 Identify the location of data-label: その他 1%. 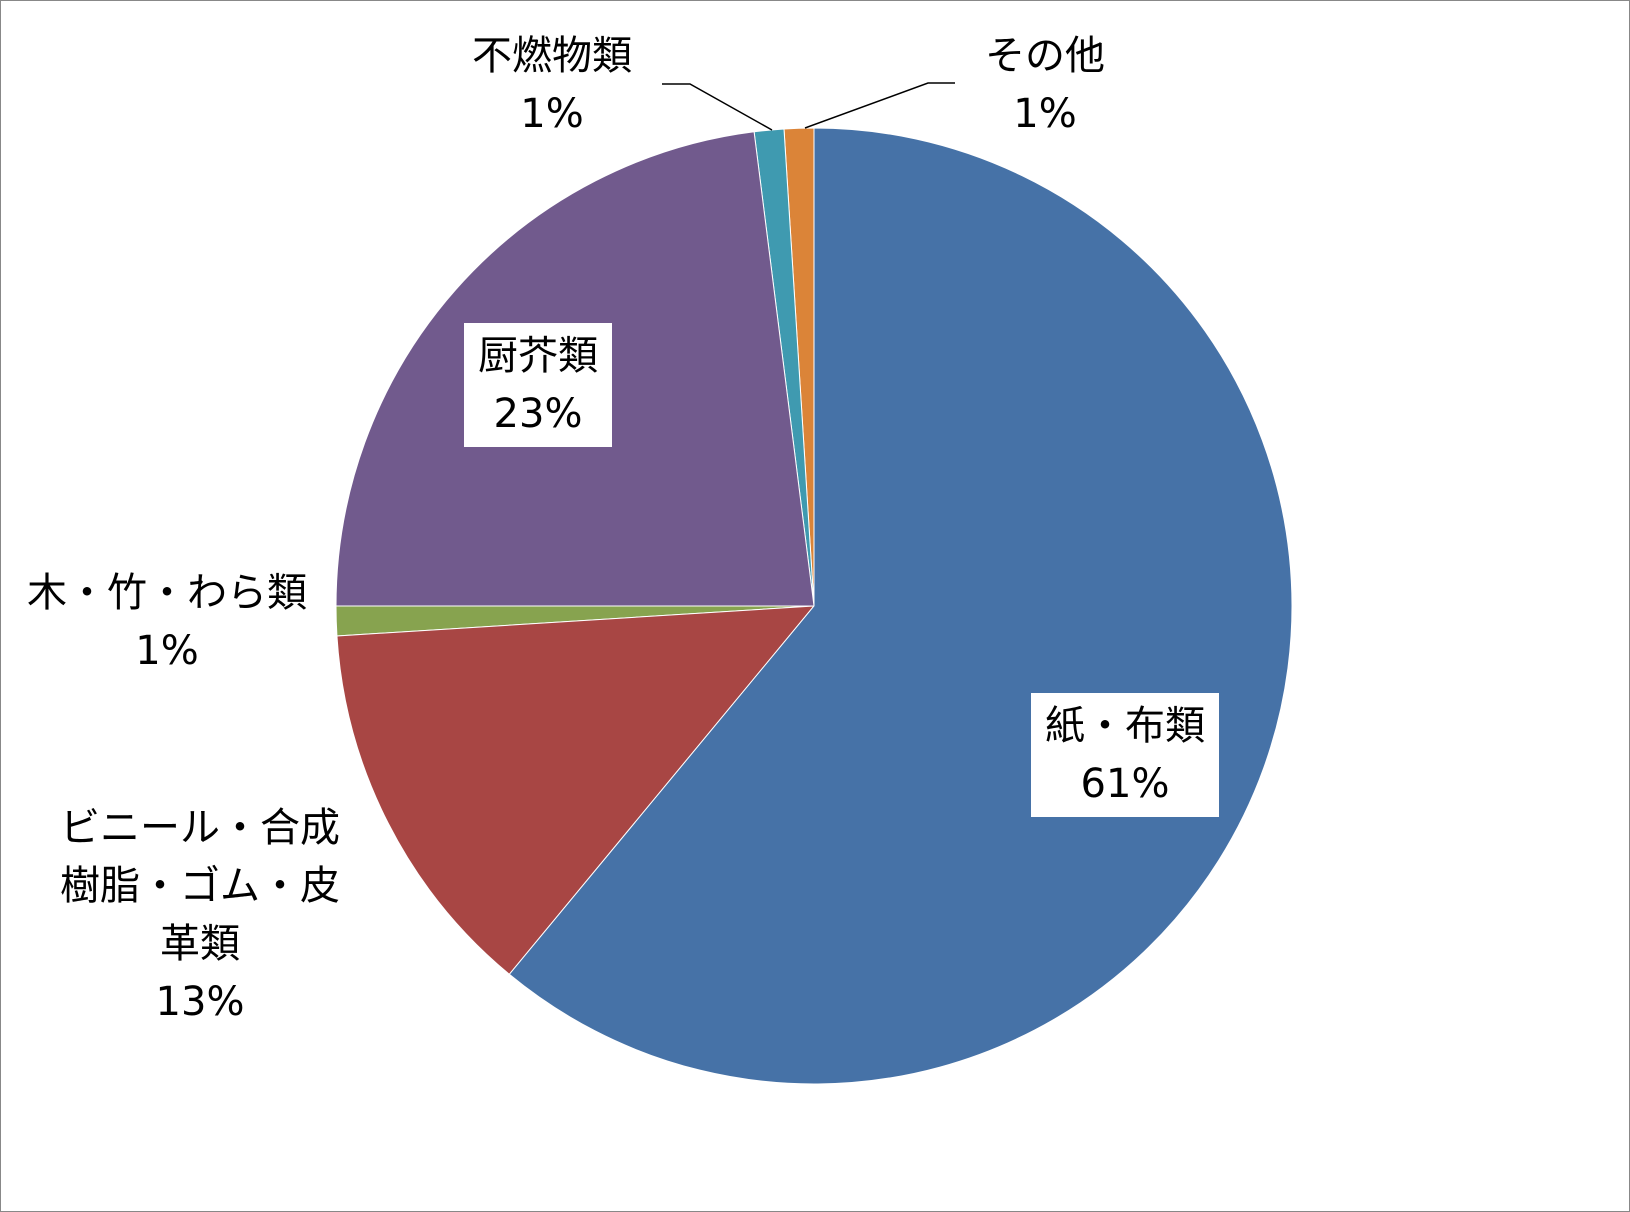
(1045, 85).